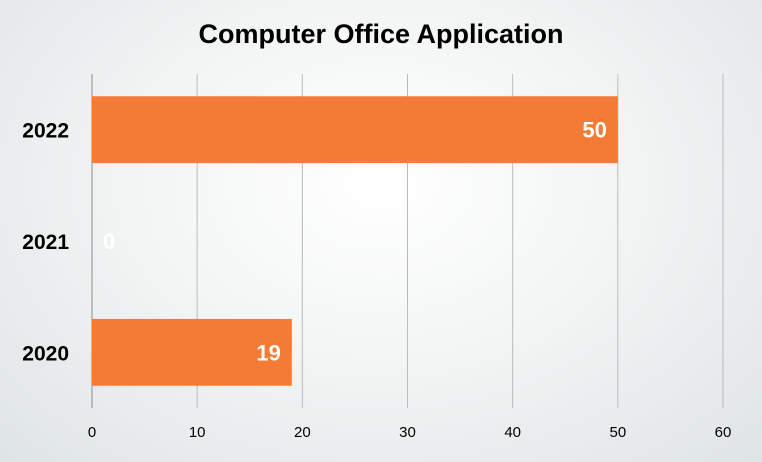 The width and height of the screenshot is (762, 462). Describe the element at coordinates (617, 432) in the screenshot. I see `x-tick-label: 50` at that location.